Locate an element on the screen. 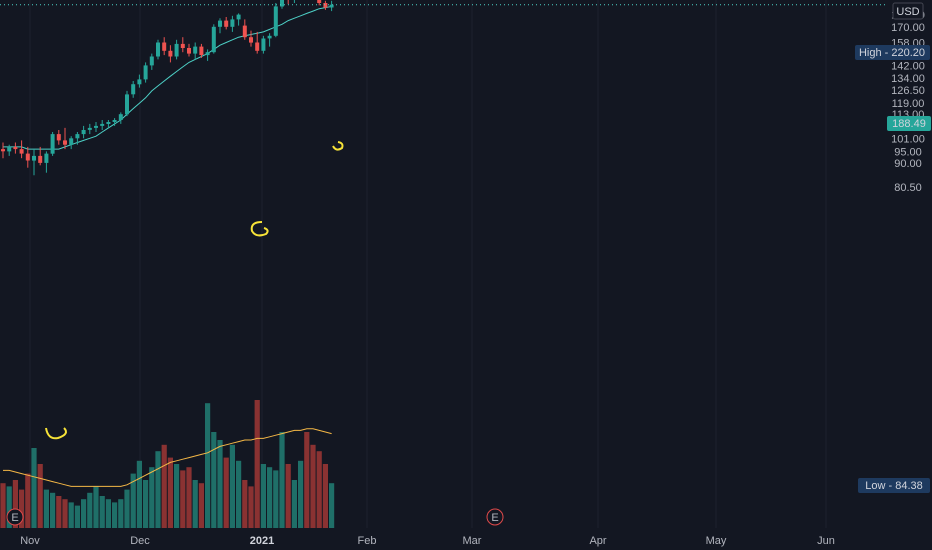  time-tick-label: Feb is located at coordinates (367, 541).